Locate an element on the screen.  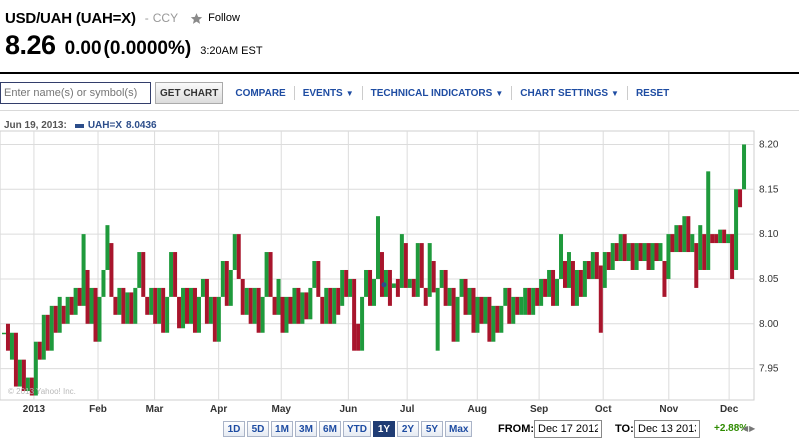
scroll-arrows: ◀ ▶ is located at coordinates (748, 428).